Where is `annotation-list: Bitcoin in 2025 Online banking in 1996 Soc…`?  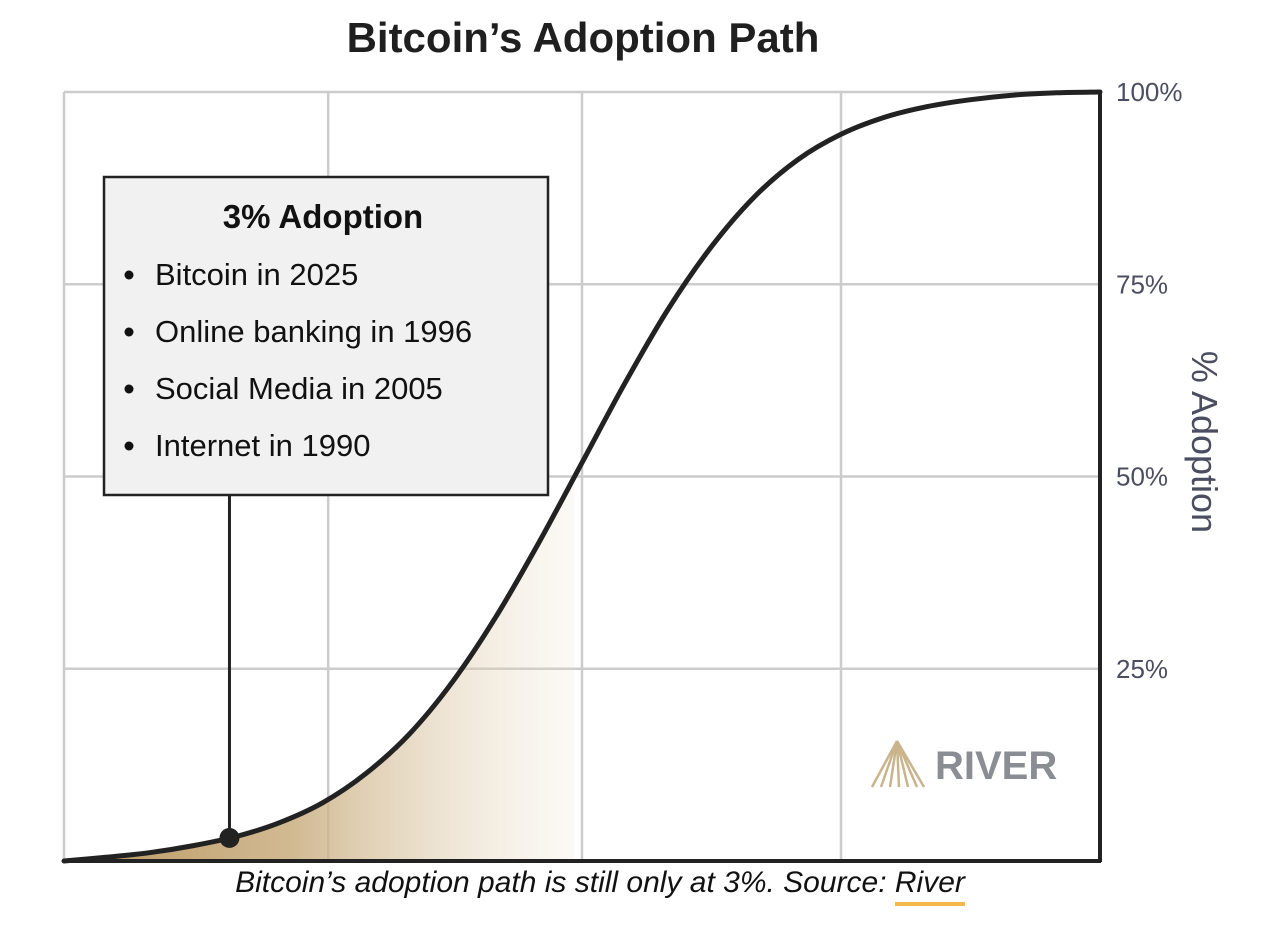 annotation-list: Bitcoin in 2025 Online banking in 1996 Soc… is located at coordinates (298, 360).